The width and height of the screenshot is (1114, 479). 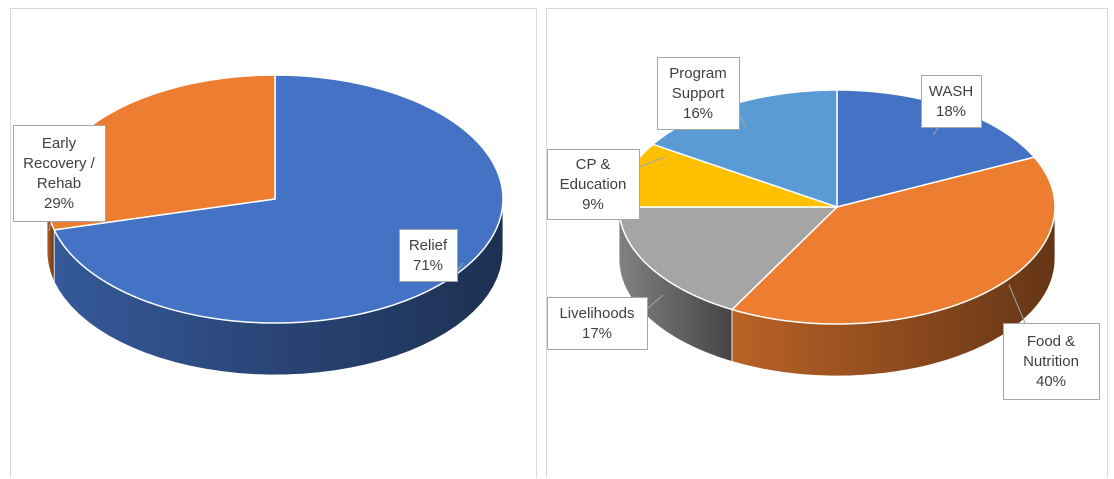 What do you see at coordinates (428, 245) in the screenshot?
I see `slice-category-label: Relief` at bounding box center [428, 245].